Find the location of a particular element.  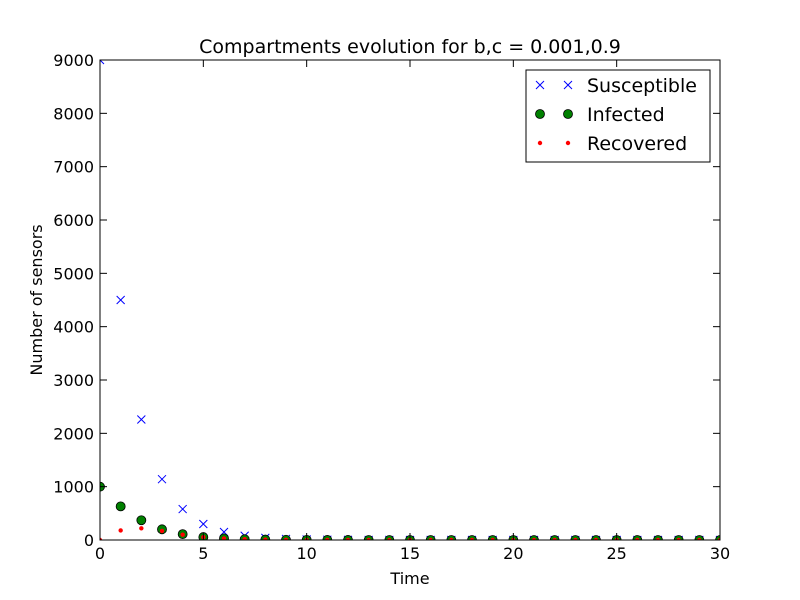

legend: Susceptible Infected Recovered is located at coordinates (618, 116).